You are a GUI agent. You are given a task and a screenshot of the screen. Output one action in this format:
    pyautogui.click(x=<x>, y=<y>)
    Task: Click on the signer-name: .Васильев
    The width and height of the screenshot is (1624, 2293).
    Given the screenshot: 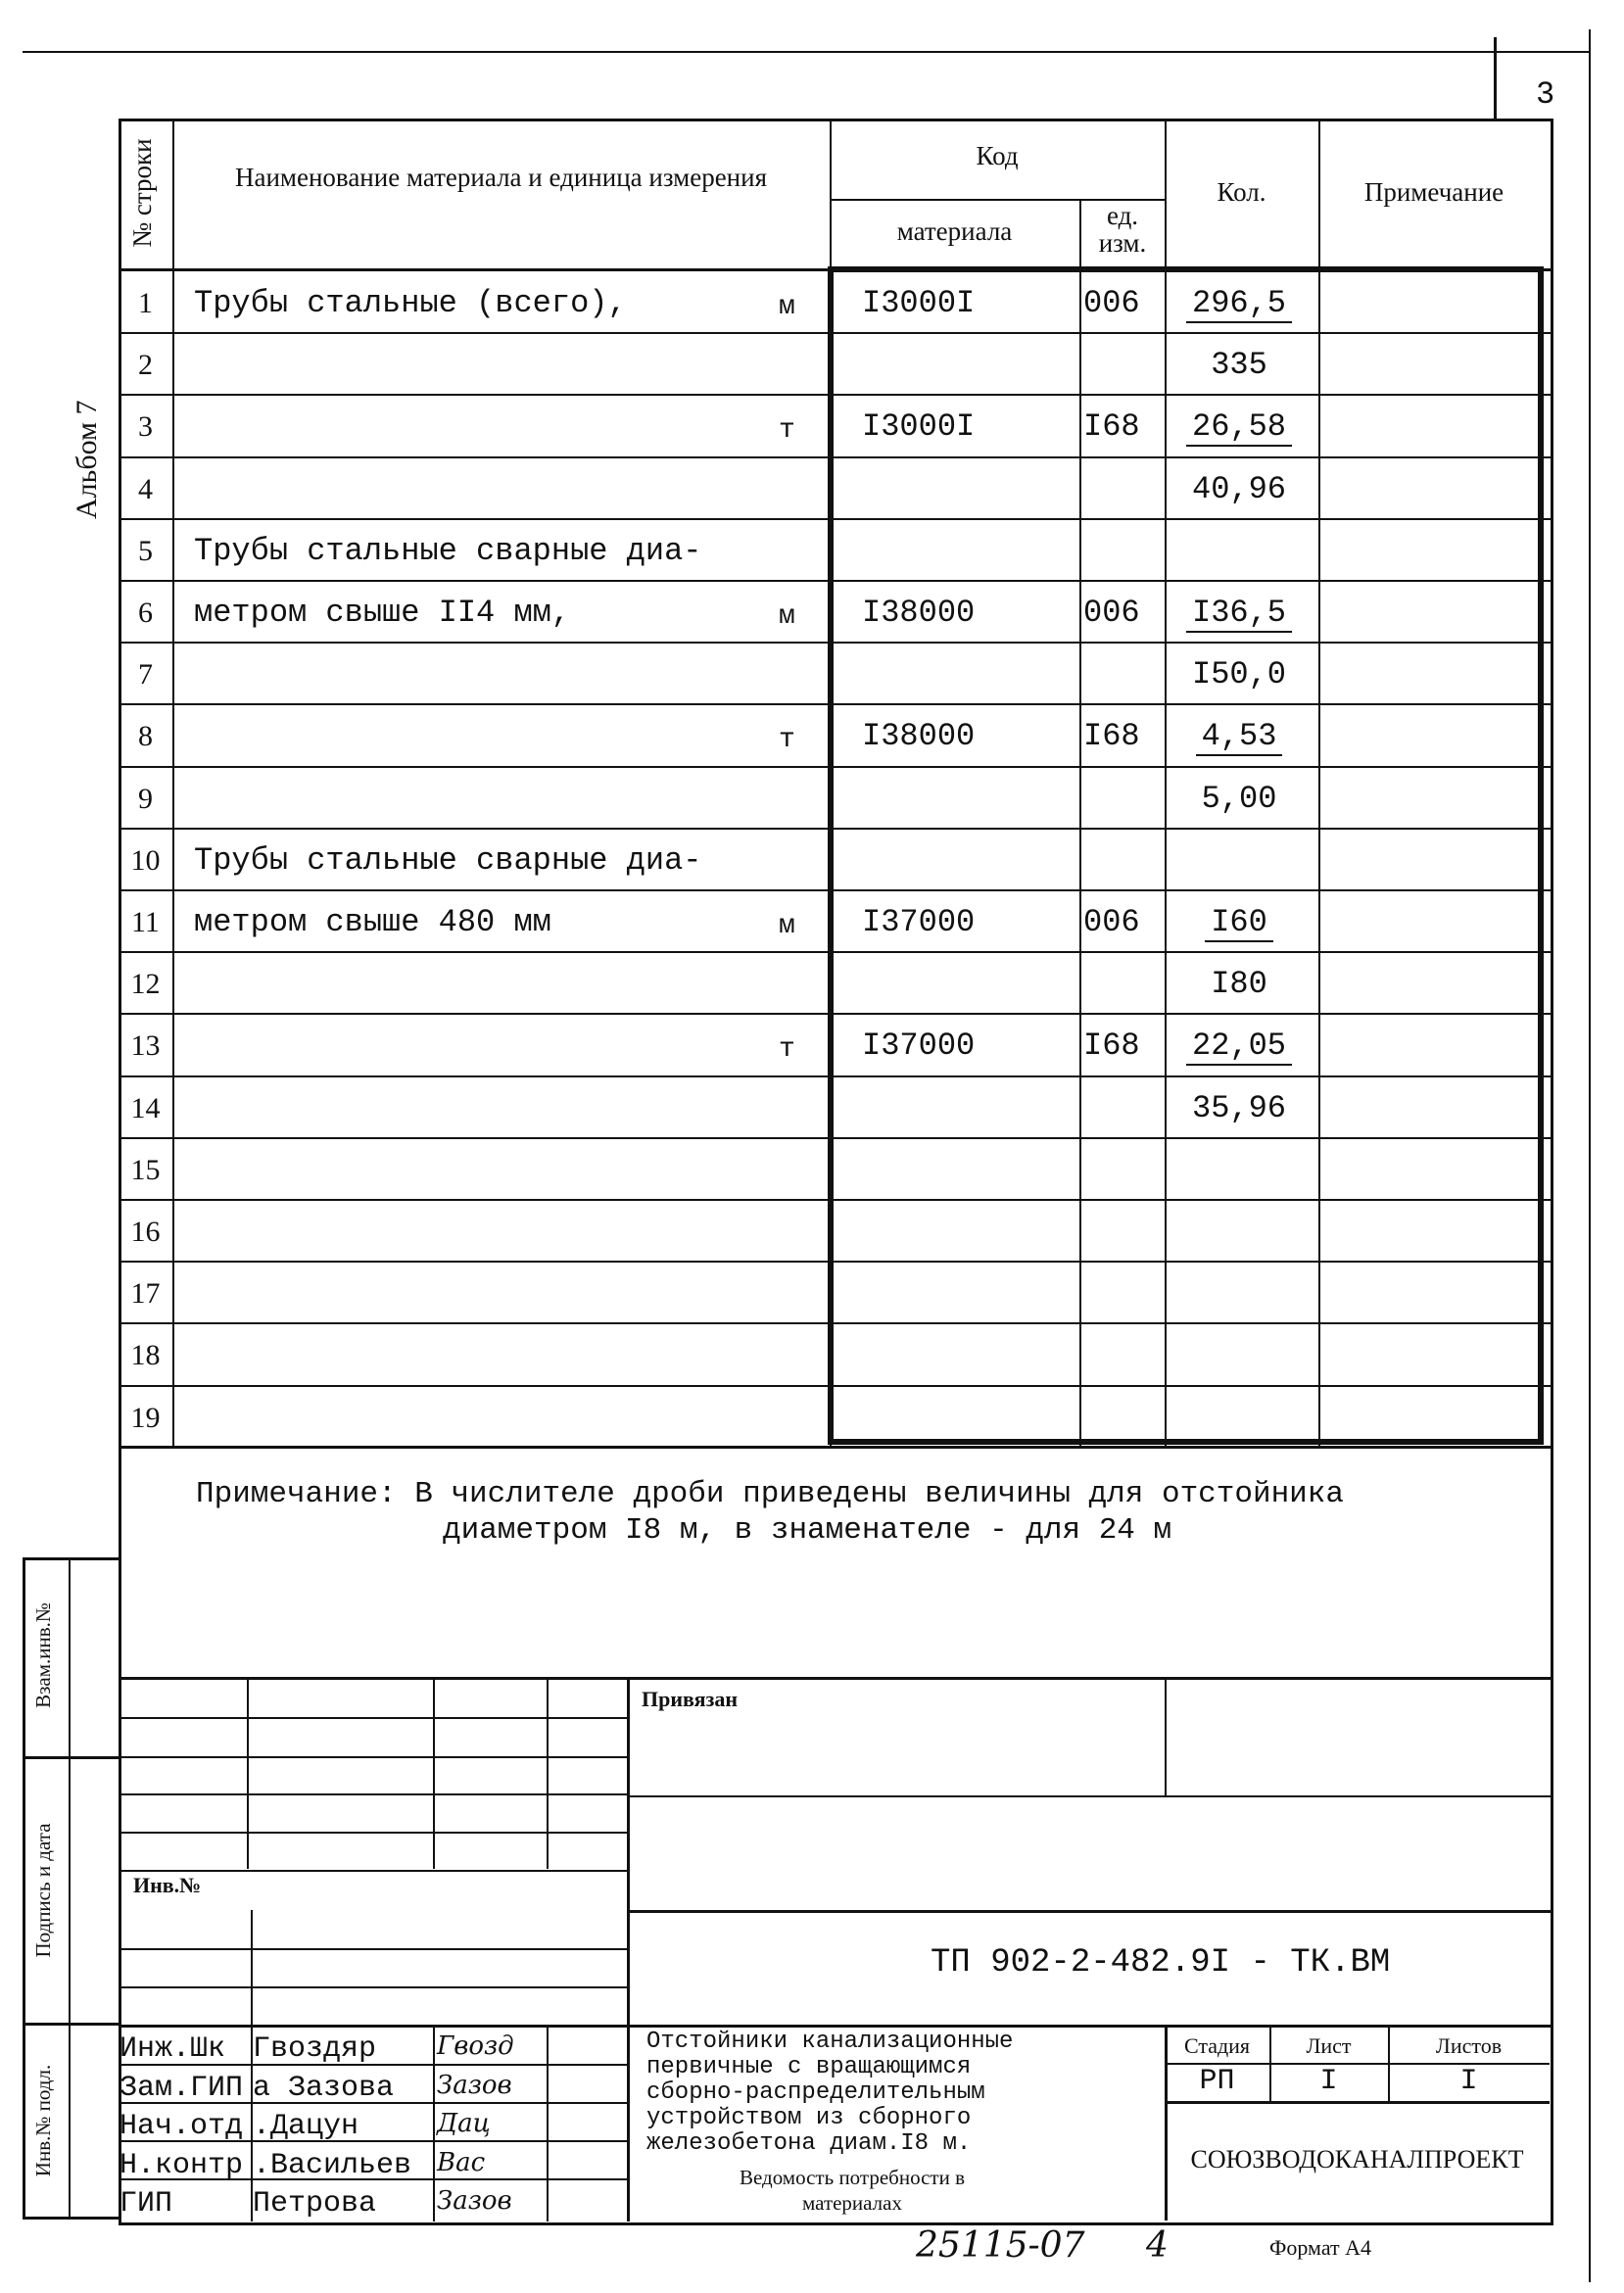 What is the action you would take?
    pyautogui.click(x=333, y=2165)
    